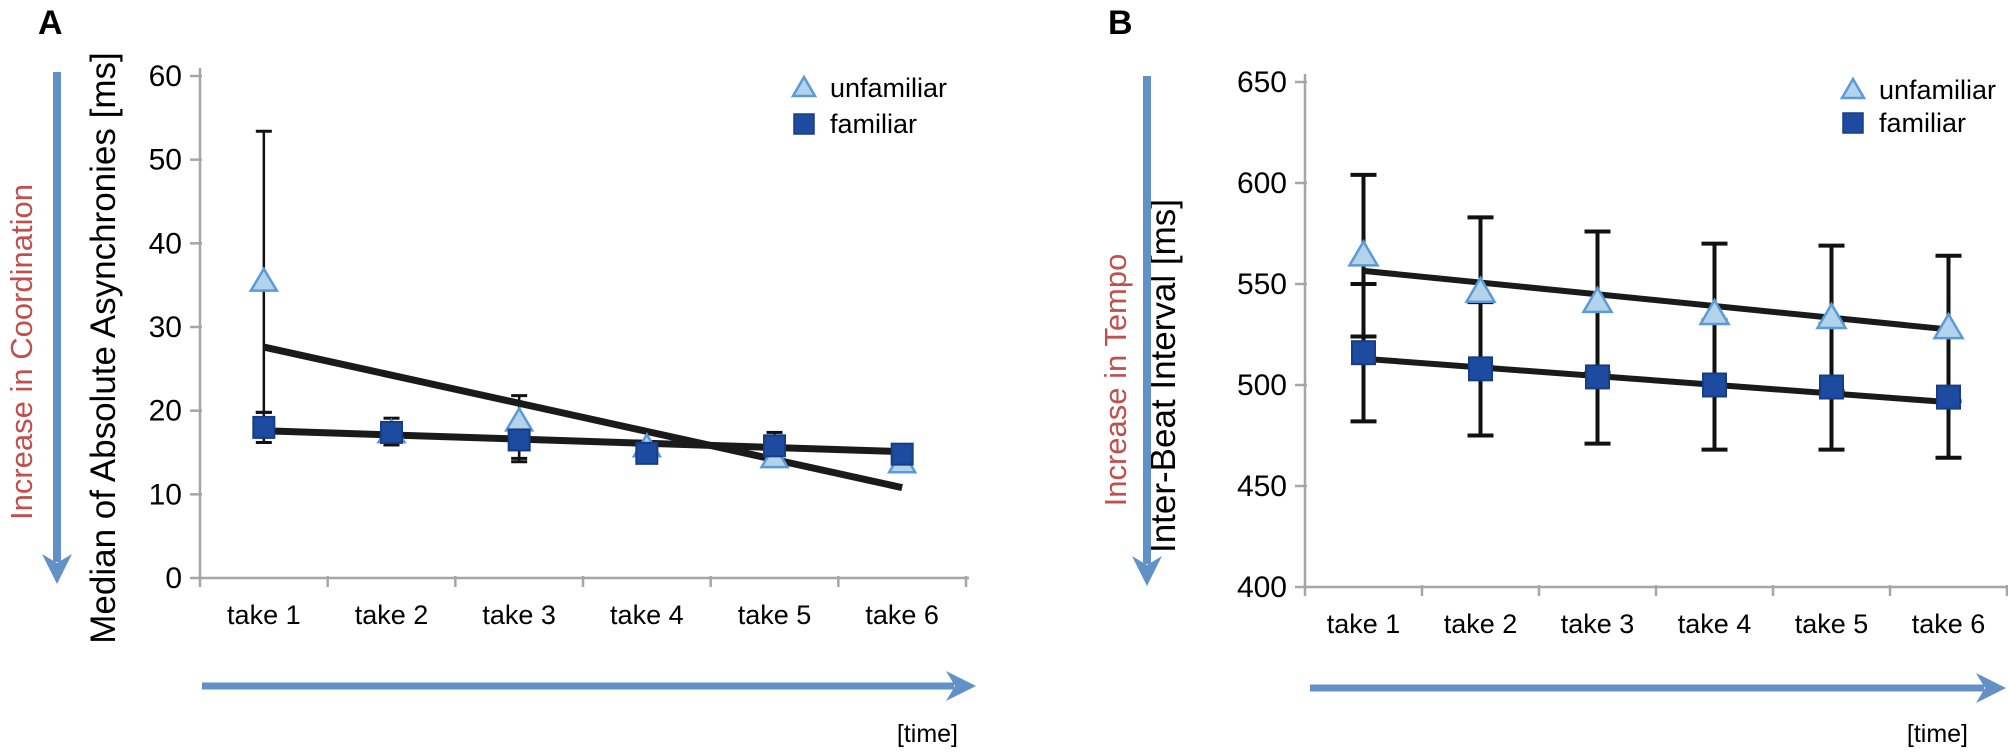 The image size is (2008, 756). What do you see at coordinates (50, 23) in the screenshot?
I see `panel-letter-a: A` at bounding box center [50, 23].